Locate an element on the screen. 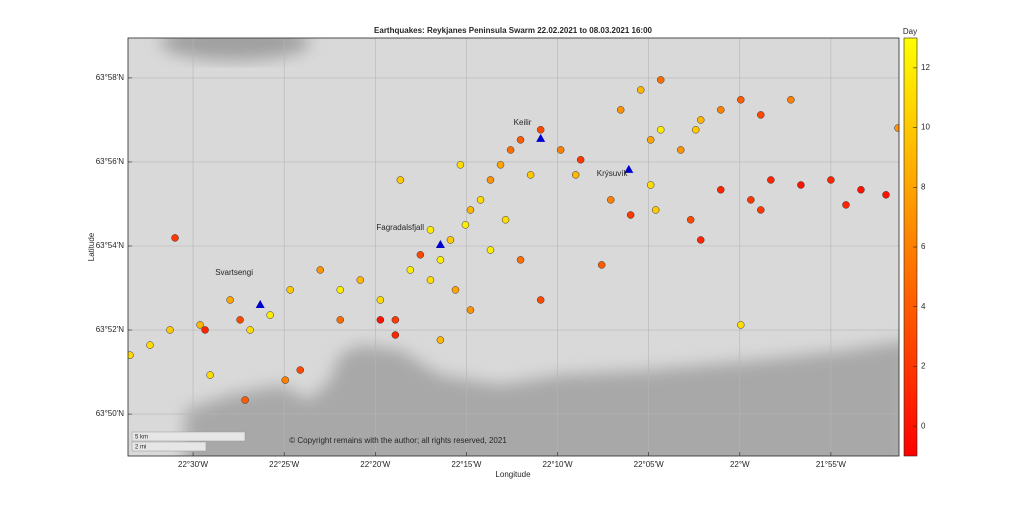 The width and height of the screenshot is (1024, 518). x-tick-label: 22°20'W is located at coordinates (375, 464).